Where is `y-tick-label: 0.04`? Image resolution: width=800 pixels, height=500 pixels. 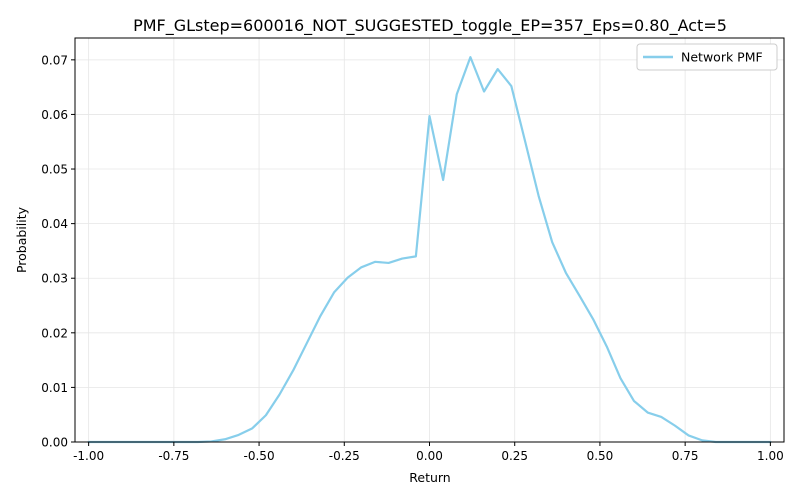 y-tick-label: 0.04 is located at coordinates (54, 224).